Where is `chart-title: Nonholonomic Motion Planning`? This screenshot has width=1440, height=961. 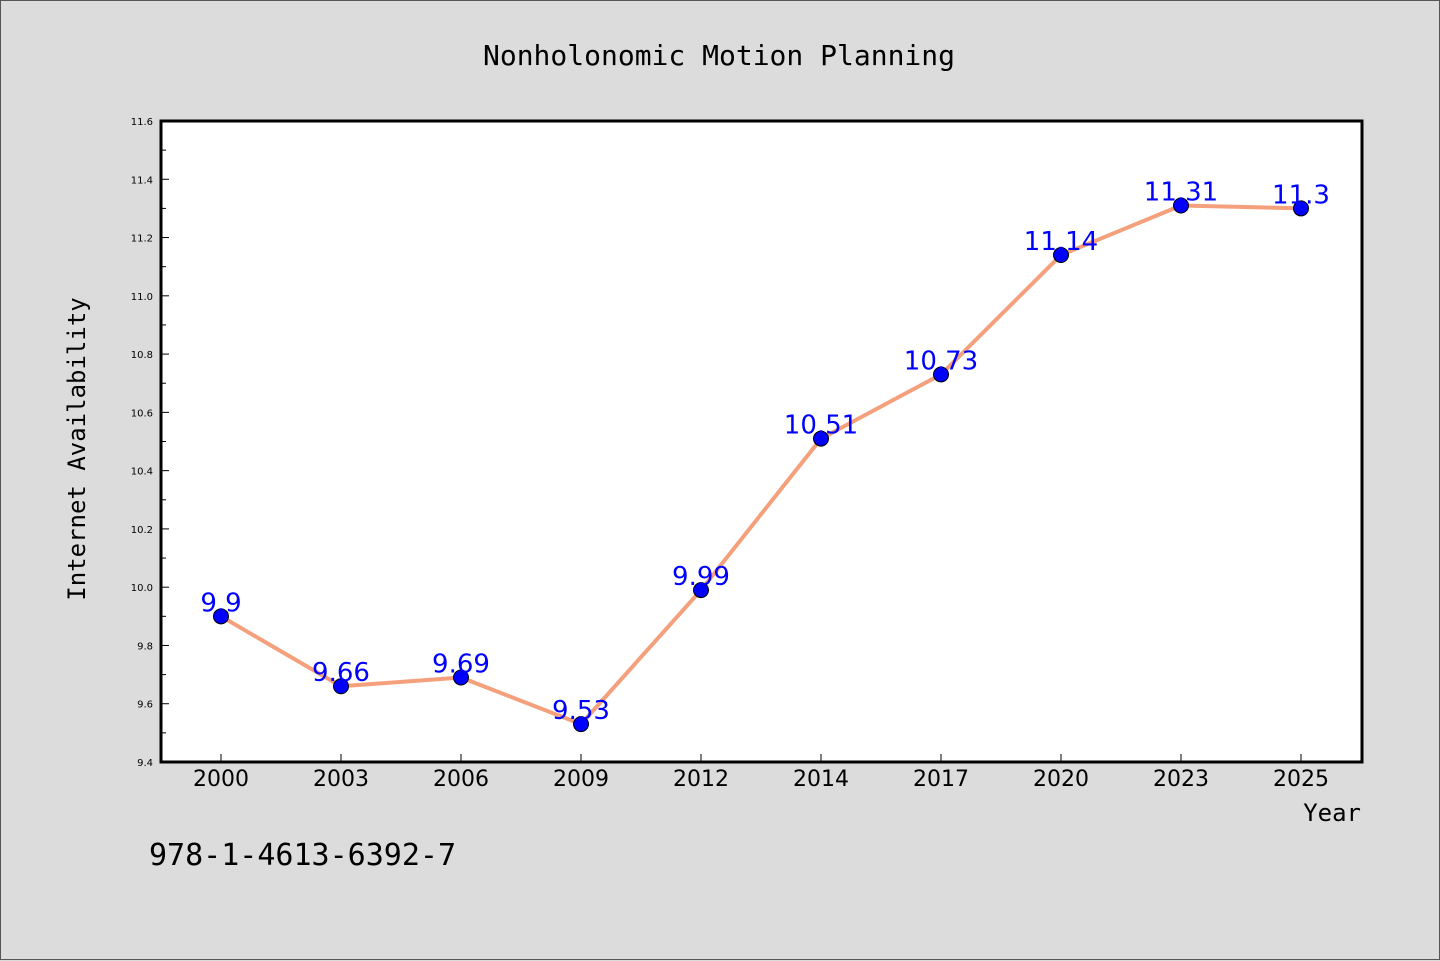
chart-title: Nonholonomic Motion Planning is located at coordinates (719, 55).